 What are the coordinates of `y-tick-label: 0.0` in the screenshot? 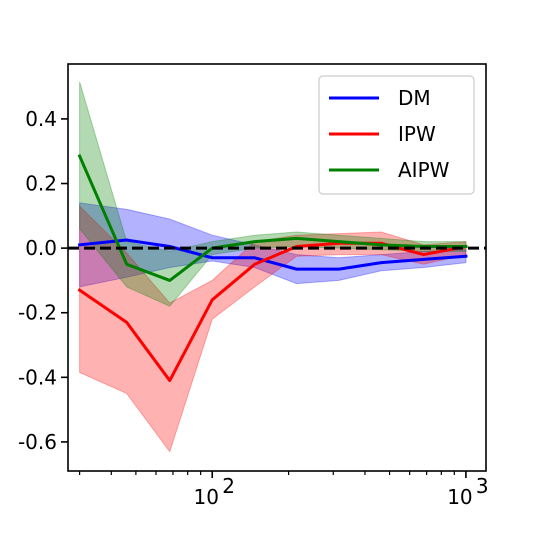 It's located at (41, 248).